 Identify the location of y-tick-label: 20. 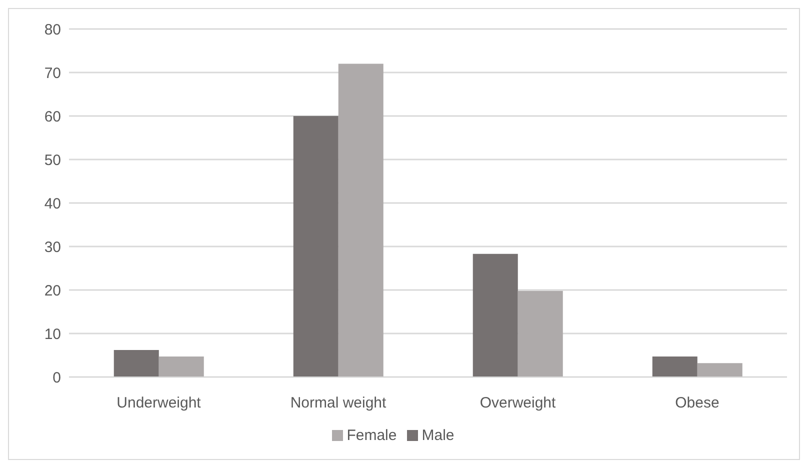
(52, 291).